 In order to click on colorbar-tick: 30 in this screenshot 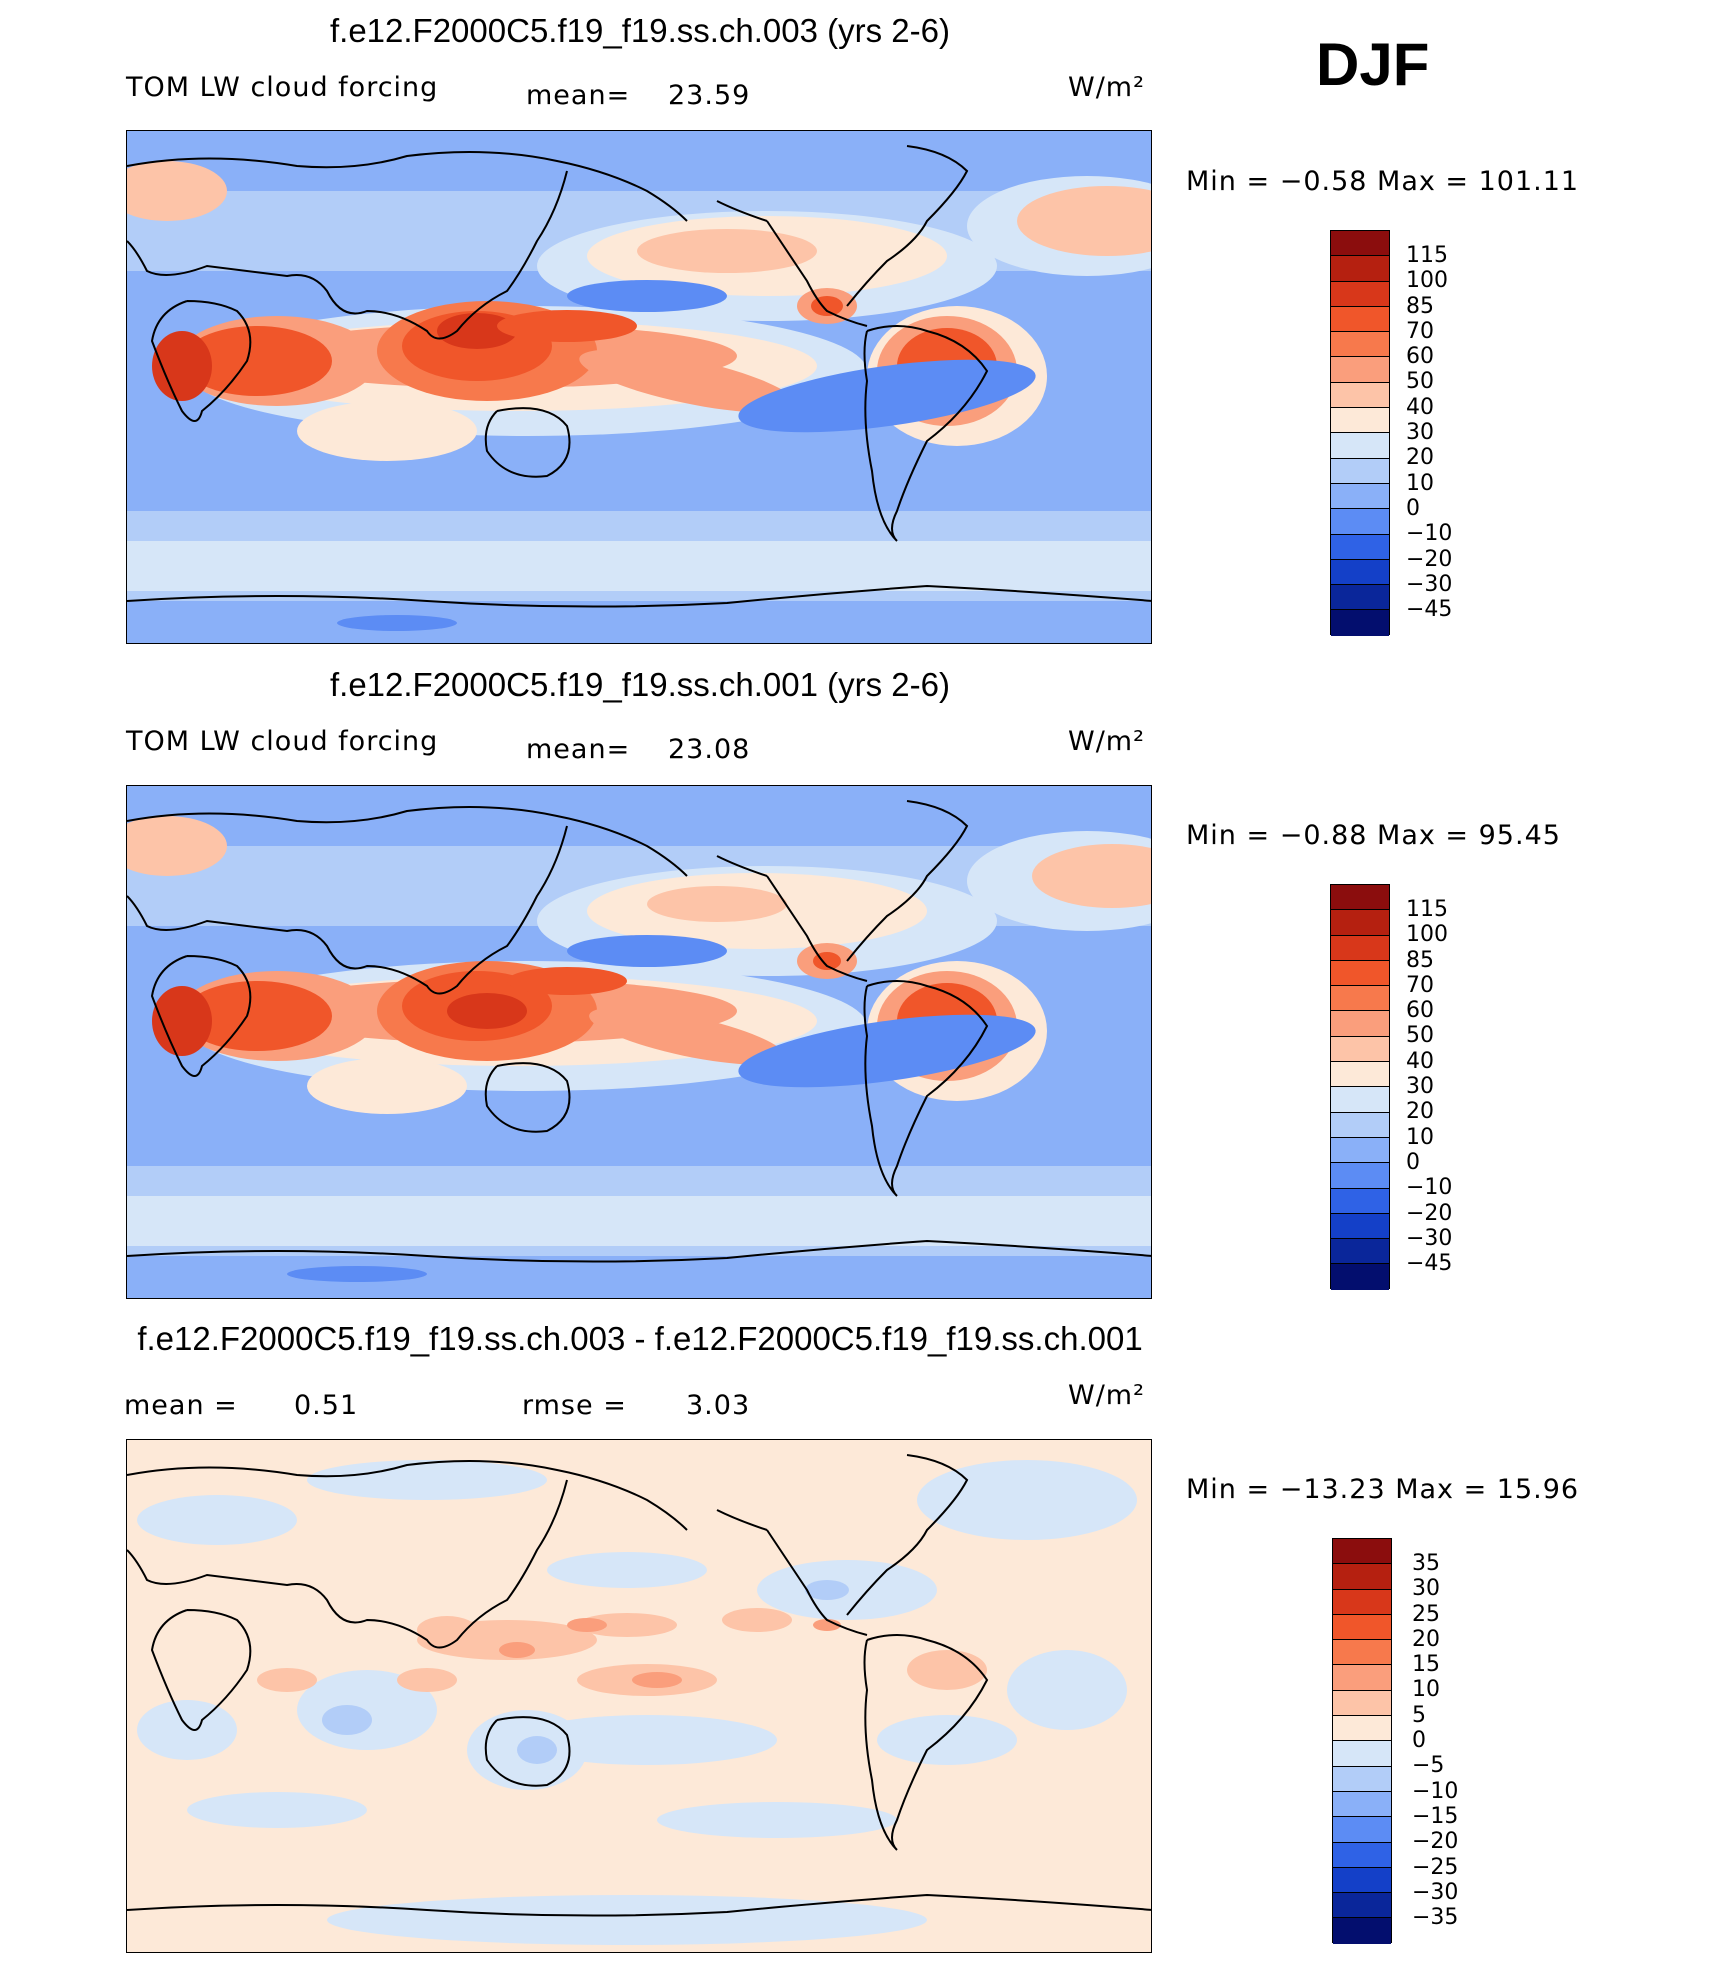, I will do `click(1420, 1087)`.